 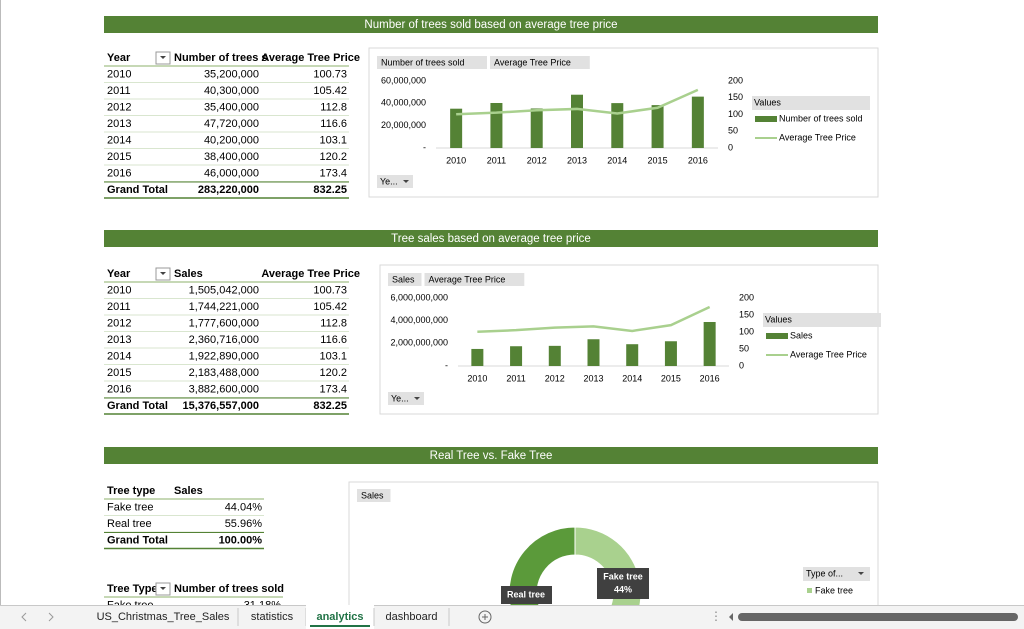 I want to click on legend-swatch, so click(x=809, y=590).